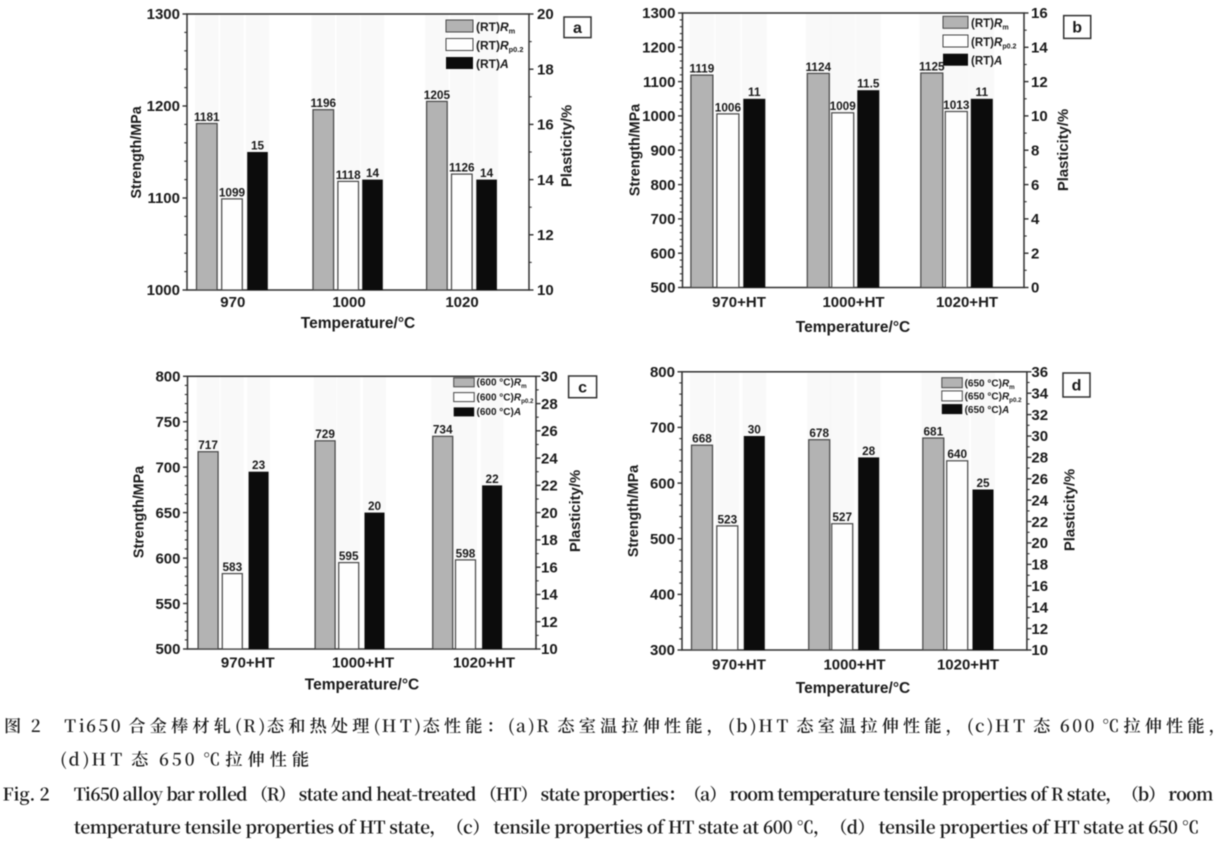  Describe the element at coordinates (933, 431) in the screenshot. I see `svg-text: 681` at that location.